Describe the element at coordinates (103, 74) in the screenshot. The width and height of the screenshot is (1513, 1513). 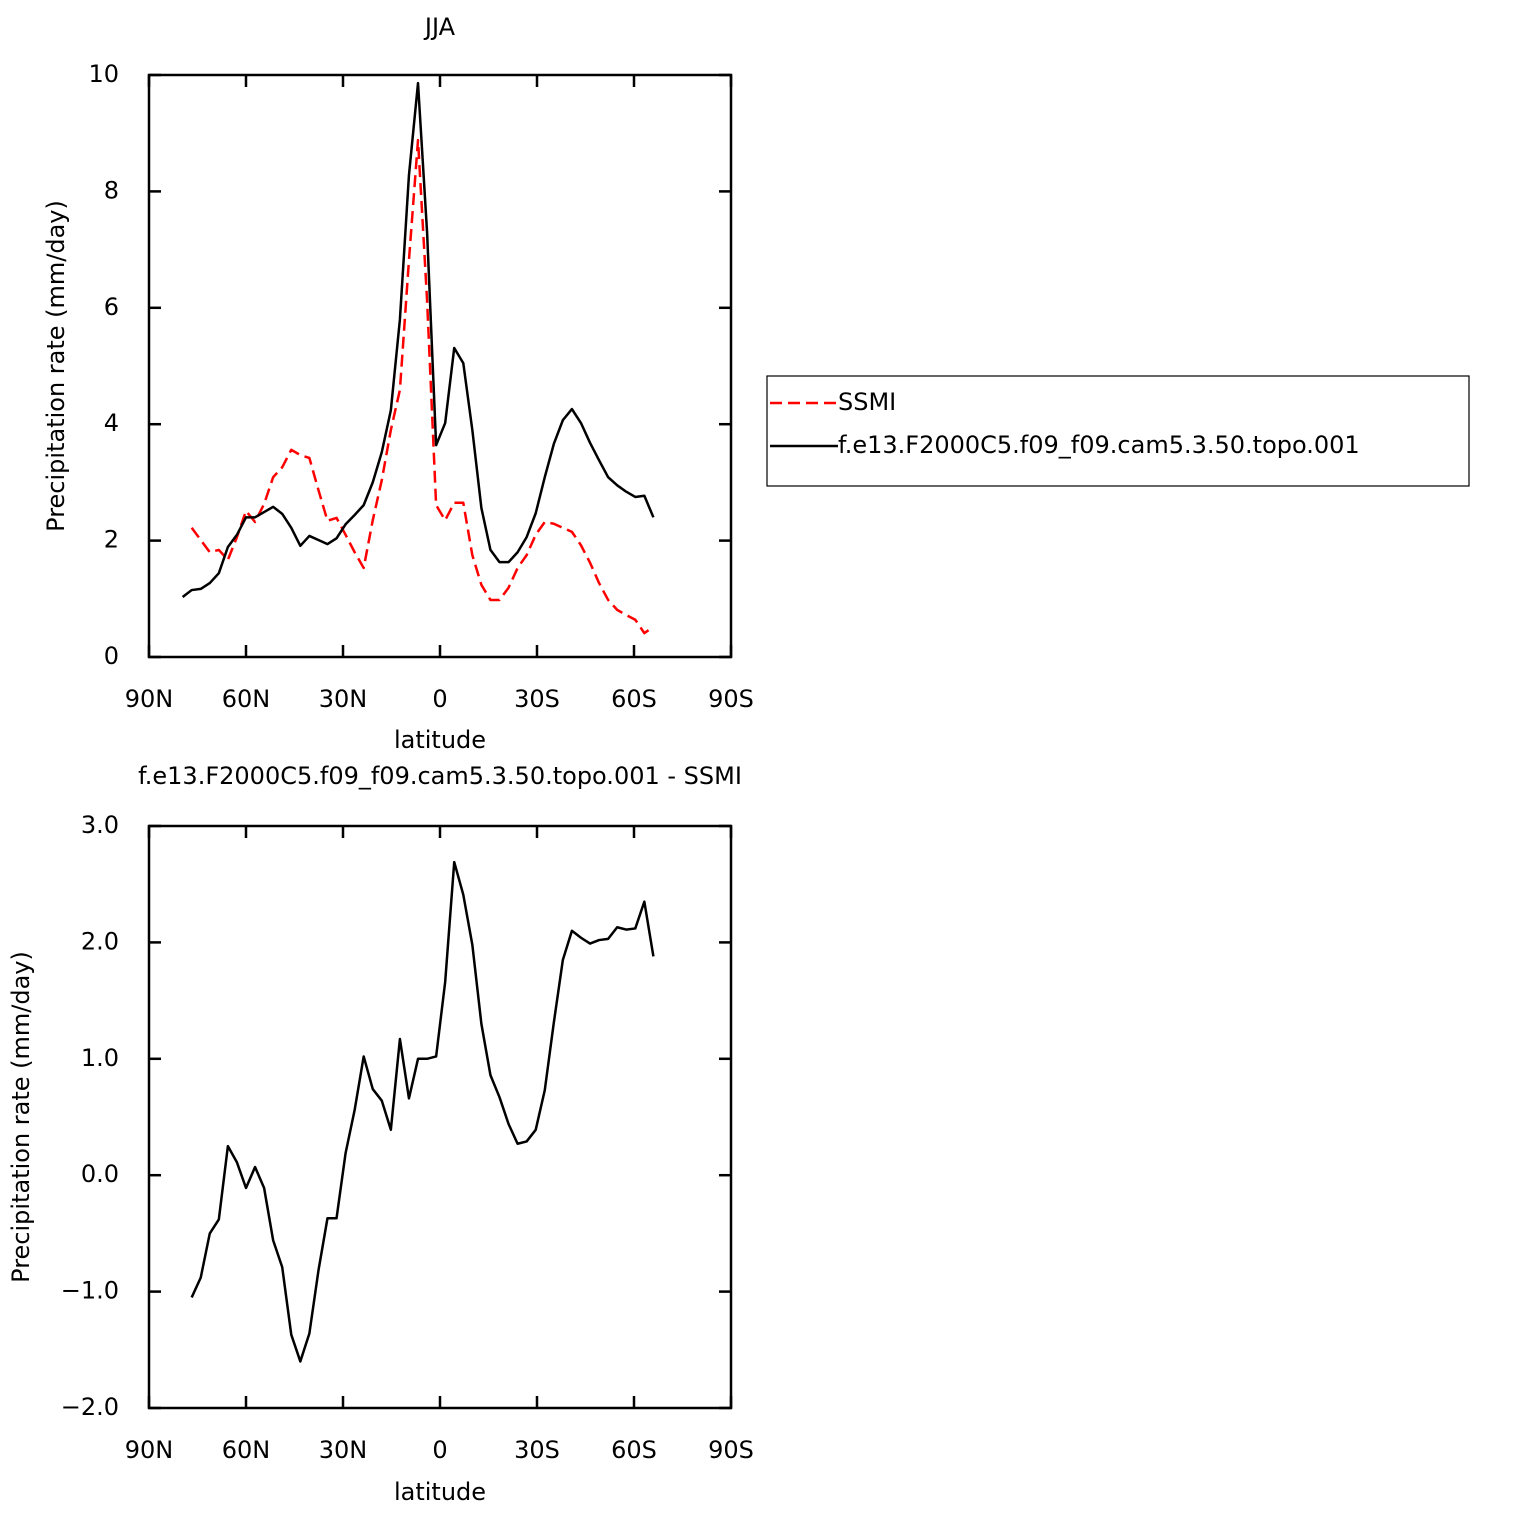
I see `y-tick-label: 10` at that location.